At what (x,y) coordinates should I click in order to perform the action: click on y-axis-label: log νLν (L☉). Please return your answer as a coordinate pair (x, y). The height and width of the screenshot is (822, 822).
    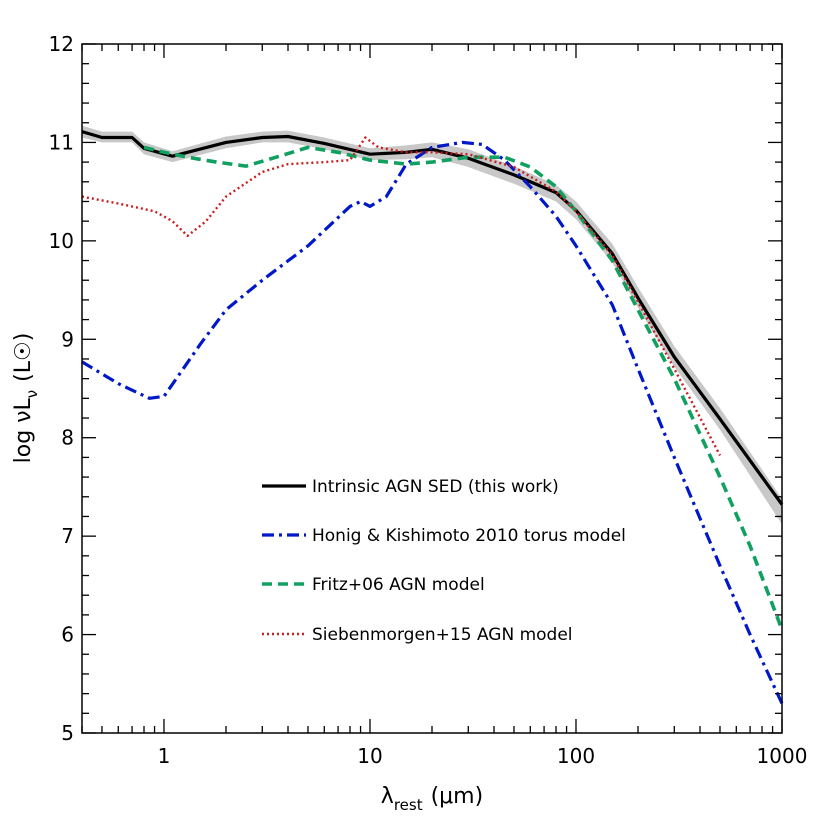
    Looking at the image, I should click on (26, 398).